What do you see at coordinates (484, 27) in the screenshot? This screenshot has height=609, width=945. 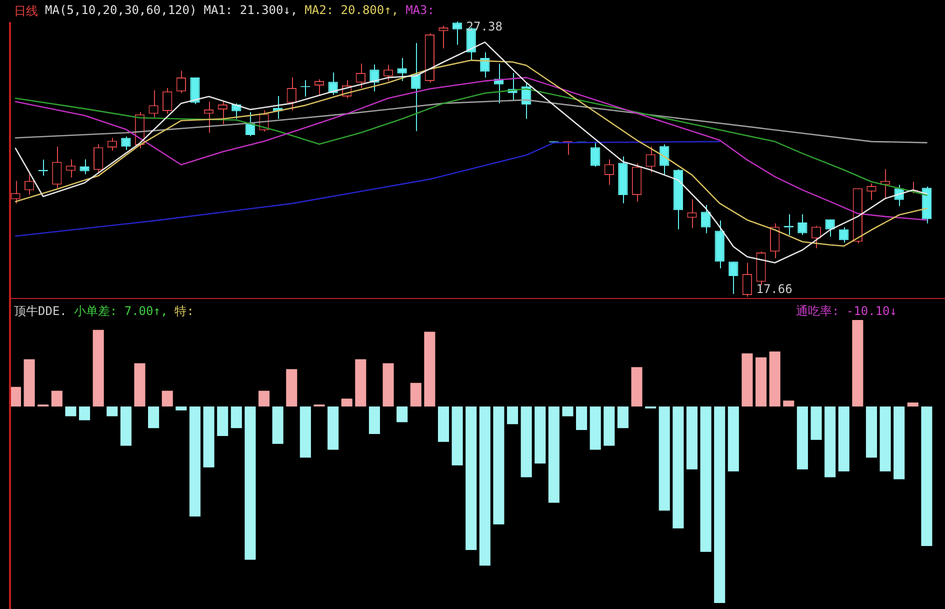 I see `annotation: 27.38` at bounding box center [484, 27].